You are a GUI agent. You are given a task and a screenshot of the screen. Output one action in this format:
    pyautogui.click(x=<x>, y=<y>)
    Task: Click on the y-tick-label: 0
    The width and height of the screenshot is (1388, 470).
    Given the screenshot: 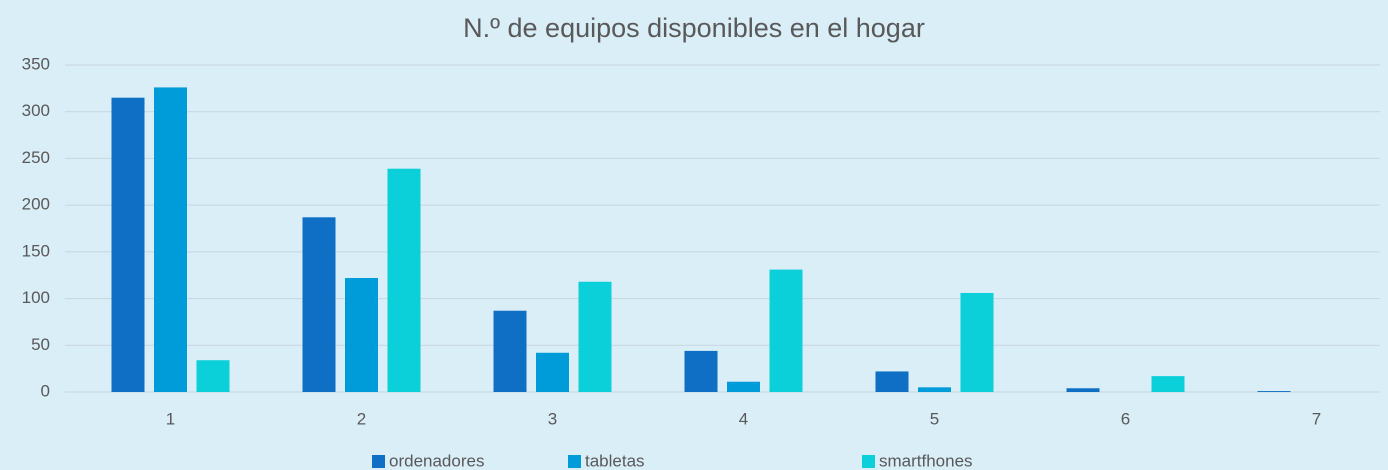 What is the action you would take?
    pyautogui.click(x=45, y=390)
    